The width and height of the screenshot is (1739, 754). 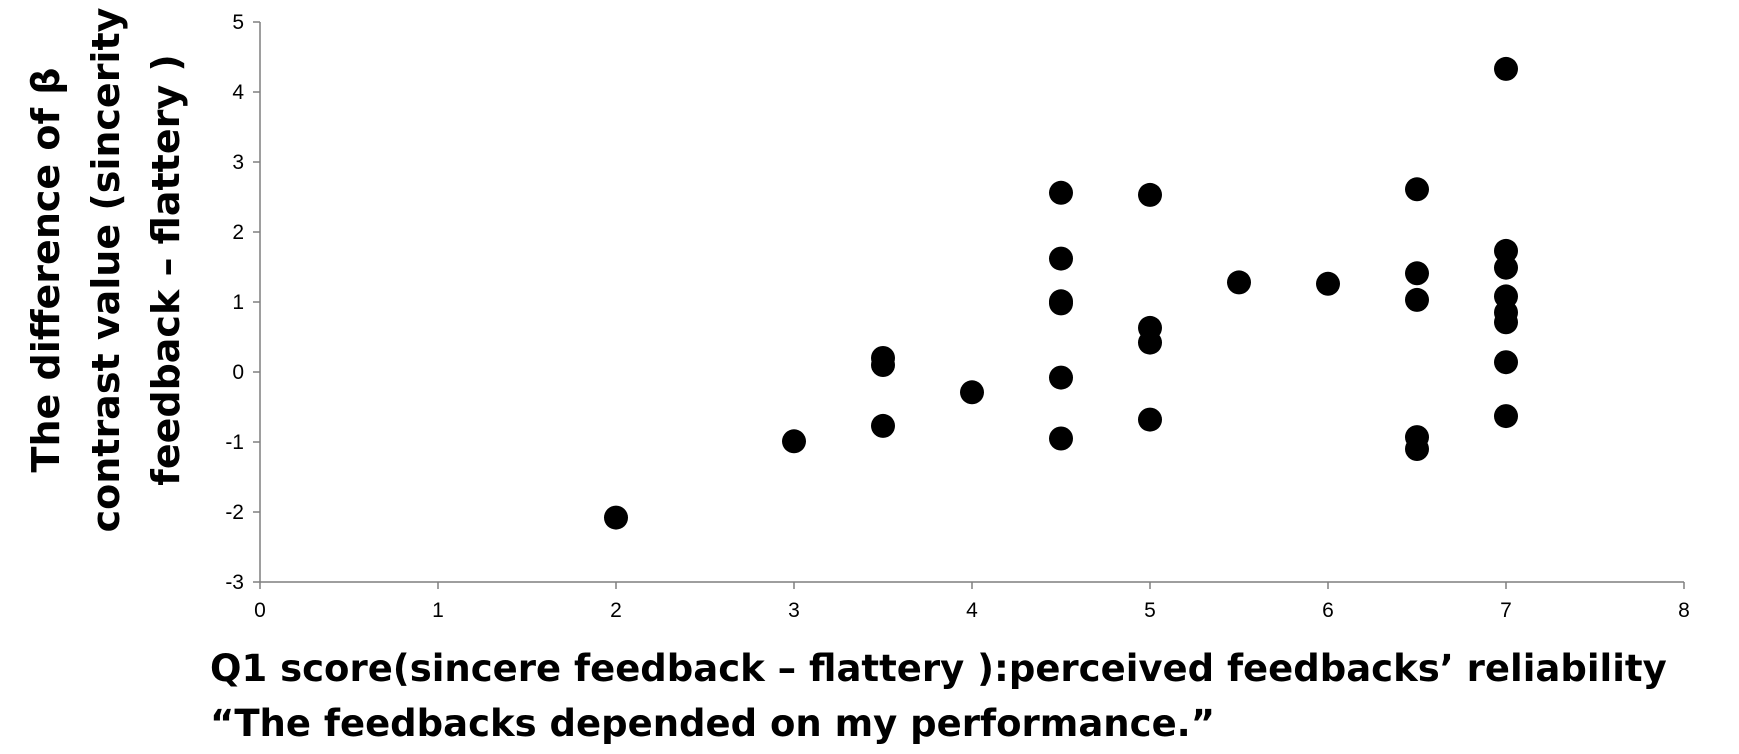 I want to click on y-tick-label: 4, so click(x=238, y=92).